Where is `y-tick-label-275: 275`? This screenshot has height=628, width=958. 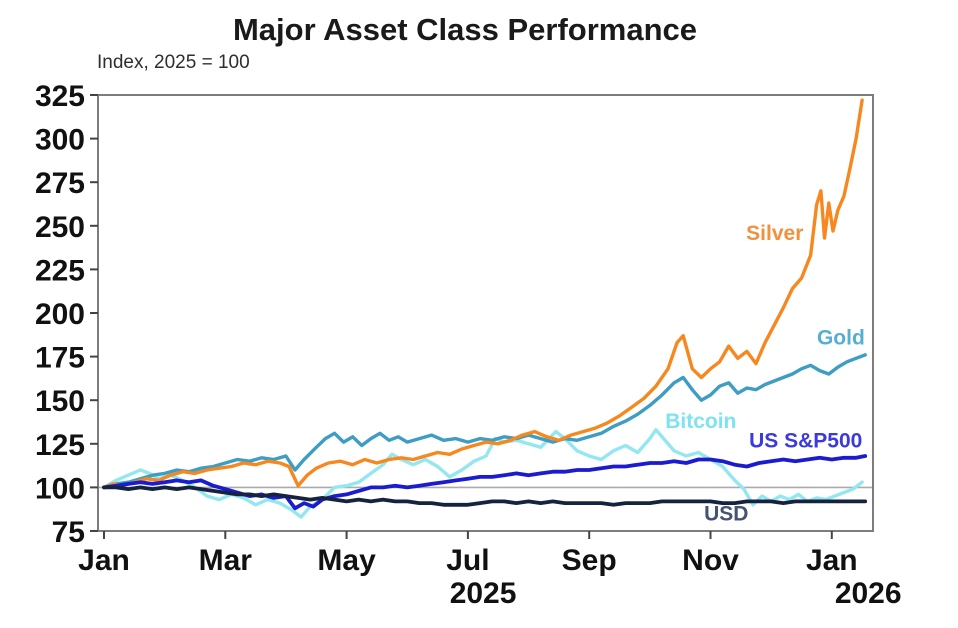
y-tick-label-275: 275 is located at coordinates (60, 183).